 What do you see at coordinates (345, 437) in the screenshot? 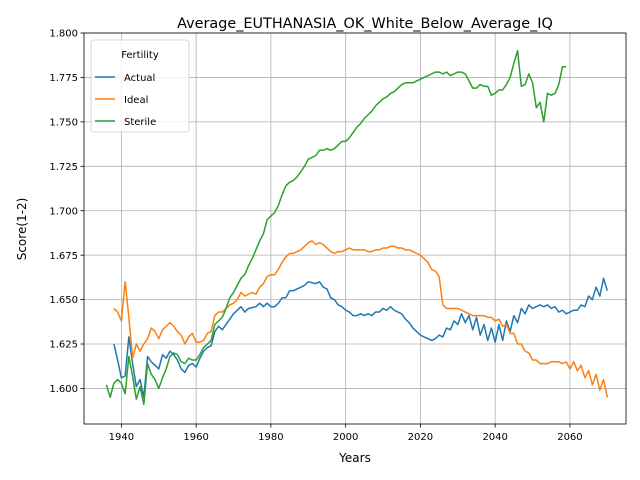
I see `x-tick-label: 2000` at bounding box center [345, 437].